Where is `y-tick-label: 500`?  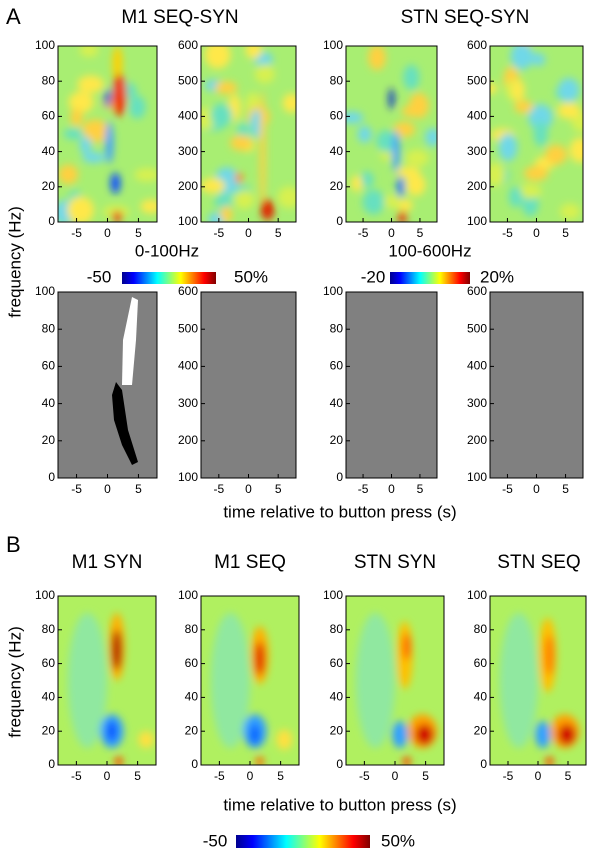 y-tick-label: 500 is located at coordinates (188, 80).